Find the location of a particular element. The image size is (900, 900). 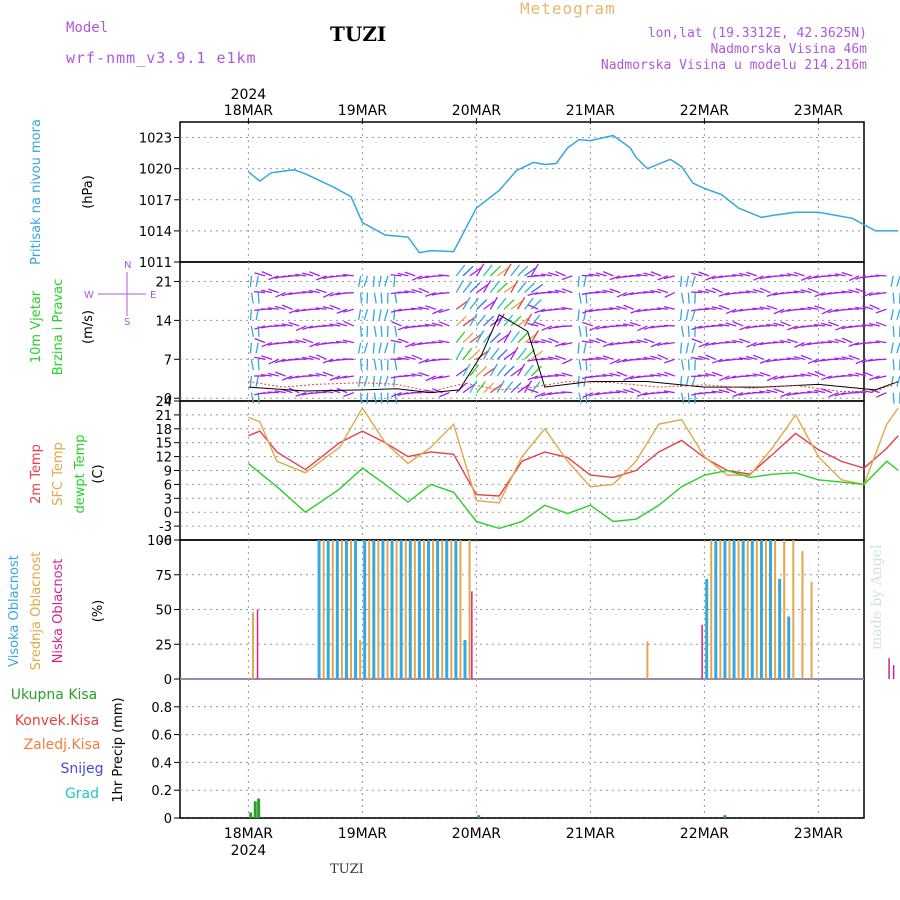

wind-ylabel-2: Brzina i Pravac is located at coordinates (58, 327).